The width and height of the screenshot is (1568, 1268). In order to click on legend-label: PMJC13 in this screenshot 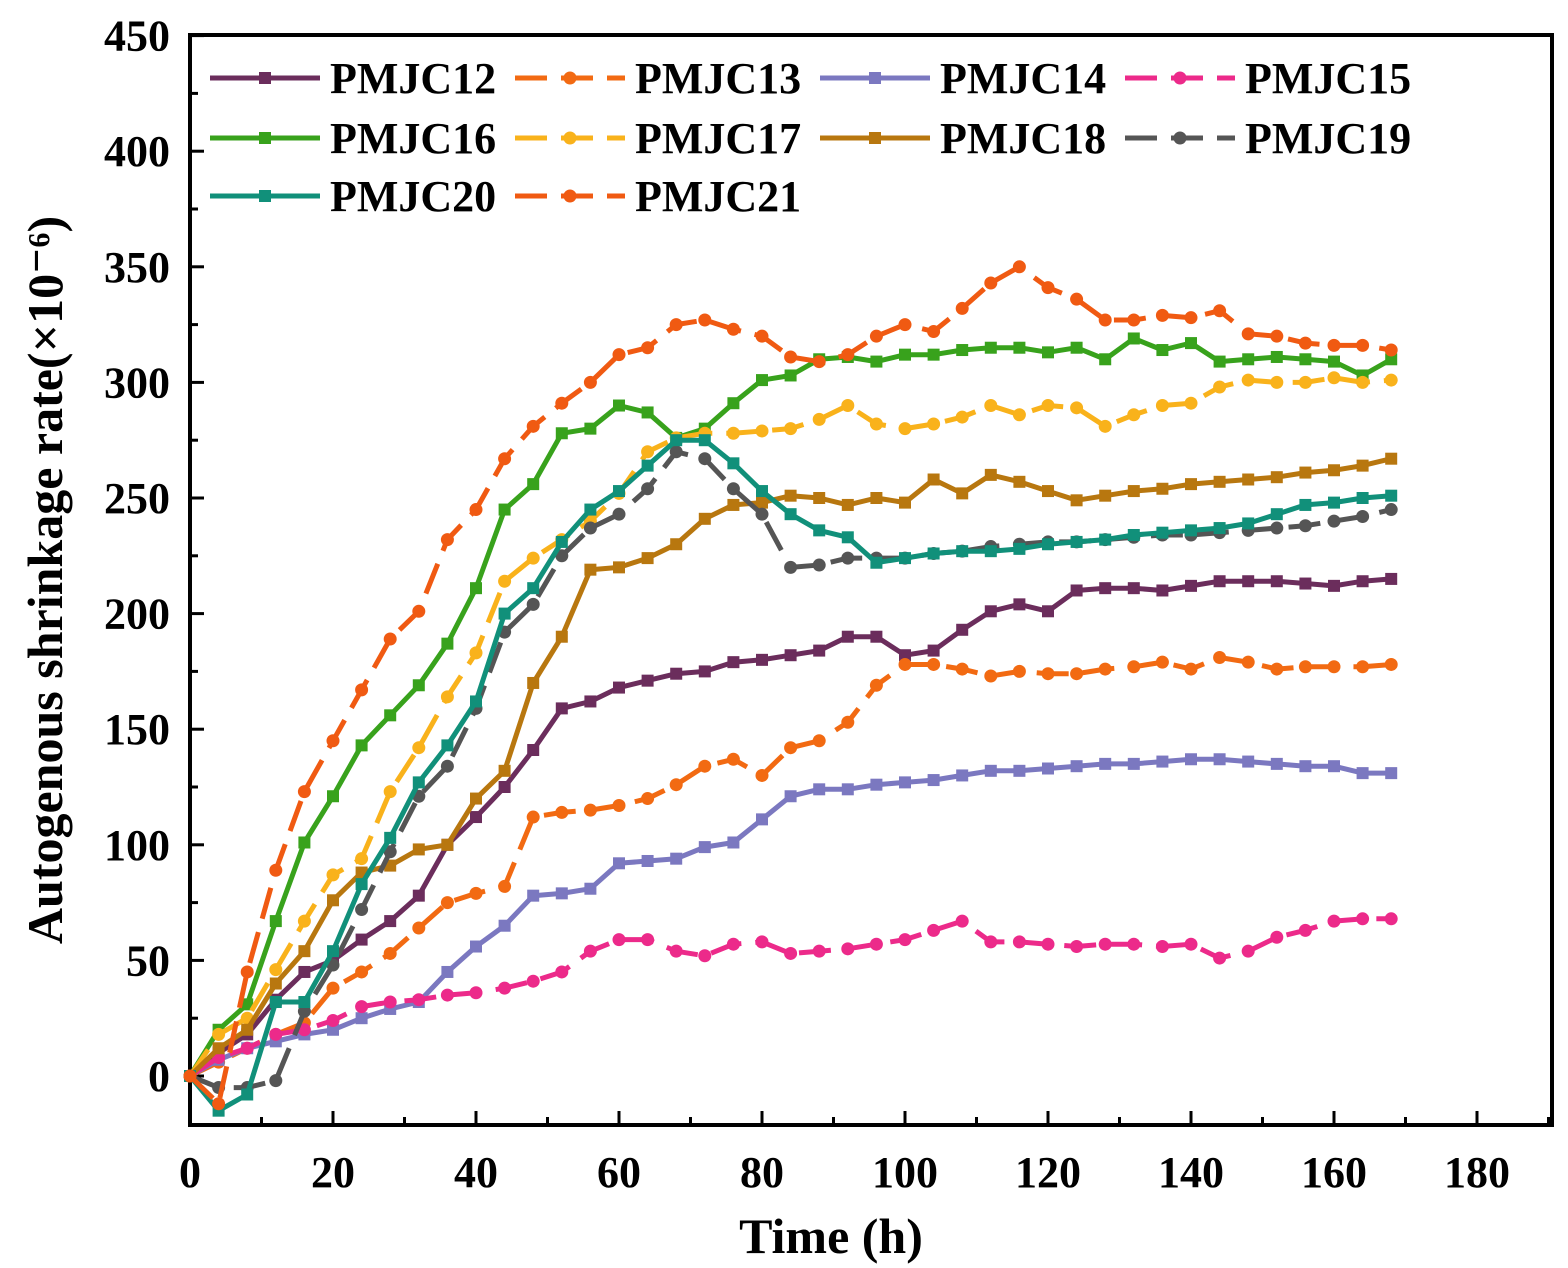, I will do `click(718, 78)`.